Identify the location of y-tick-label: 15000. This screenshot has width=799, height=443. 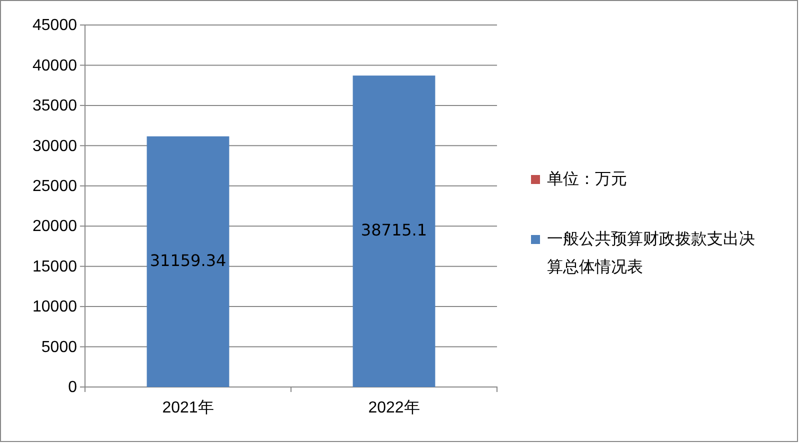
(55, 267).